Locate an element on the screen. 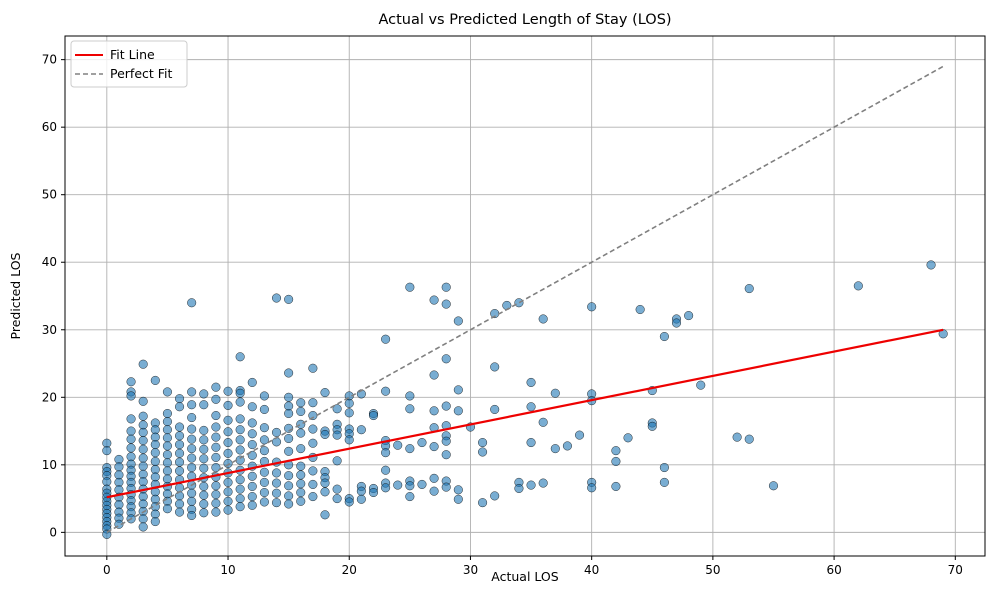 This screenshot has width=989, height=590. x-axis-label: Actual LOS is located at coordinates (524, 576).